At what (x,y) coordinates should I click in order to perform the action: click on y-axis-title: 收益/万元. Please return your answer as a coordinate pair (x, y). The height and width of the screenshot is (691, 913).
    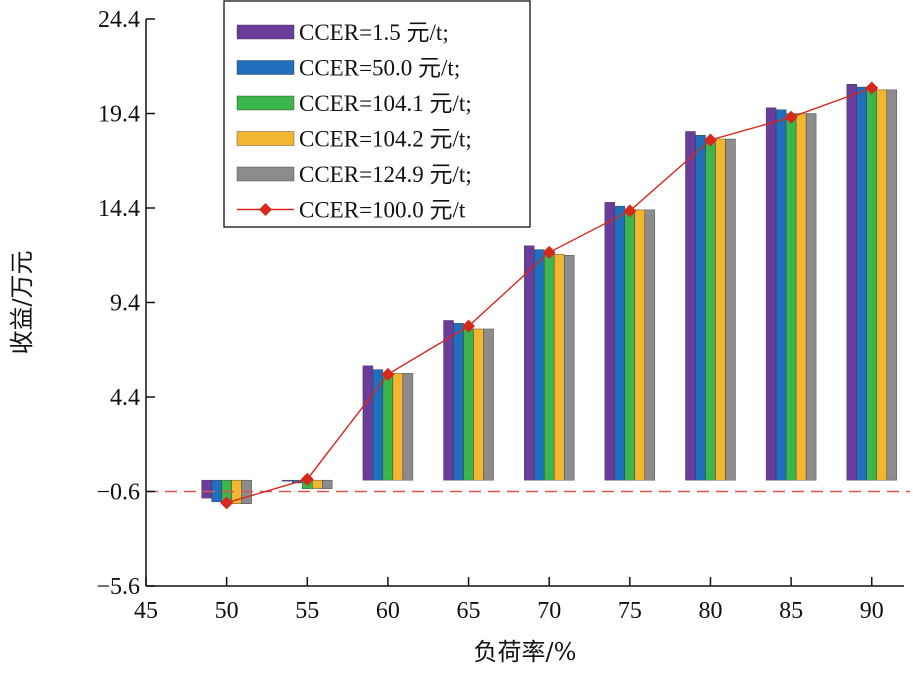
    Looking at the image, I should click on (22, 302).